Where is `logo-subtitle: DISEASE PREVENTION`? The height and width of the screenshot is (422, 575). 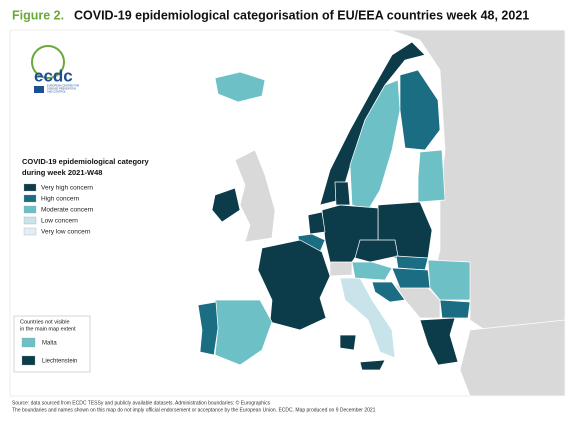
logo-subtitle: DISEASE PREVENTION is located at coordinates (61, 89).